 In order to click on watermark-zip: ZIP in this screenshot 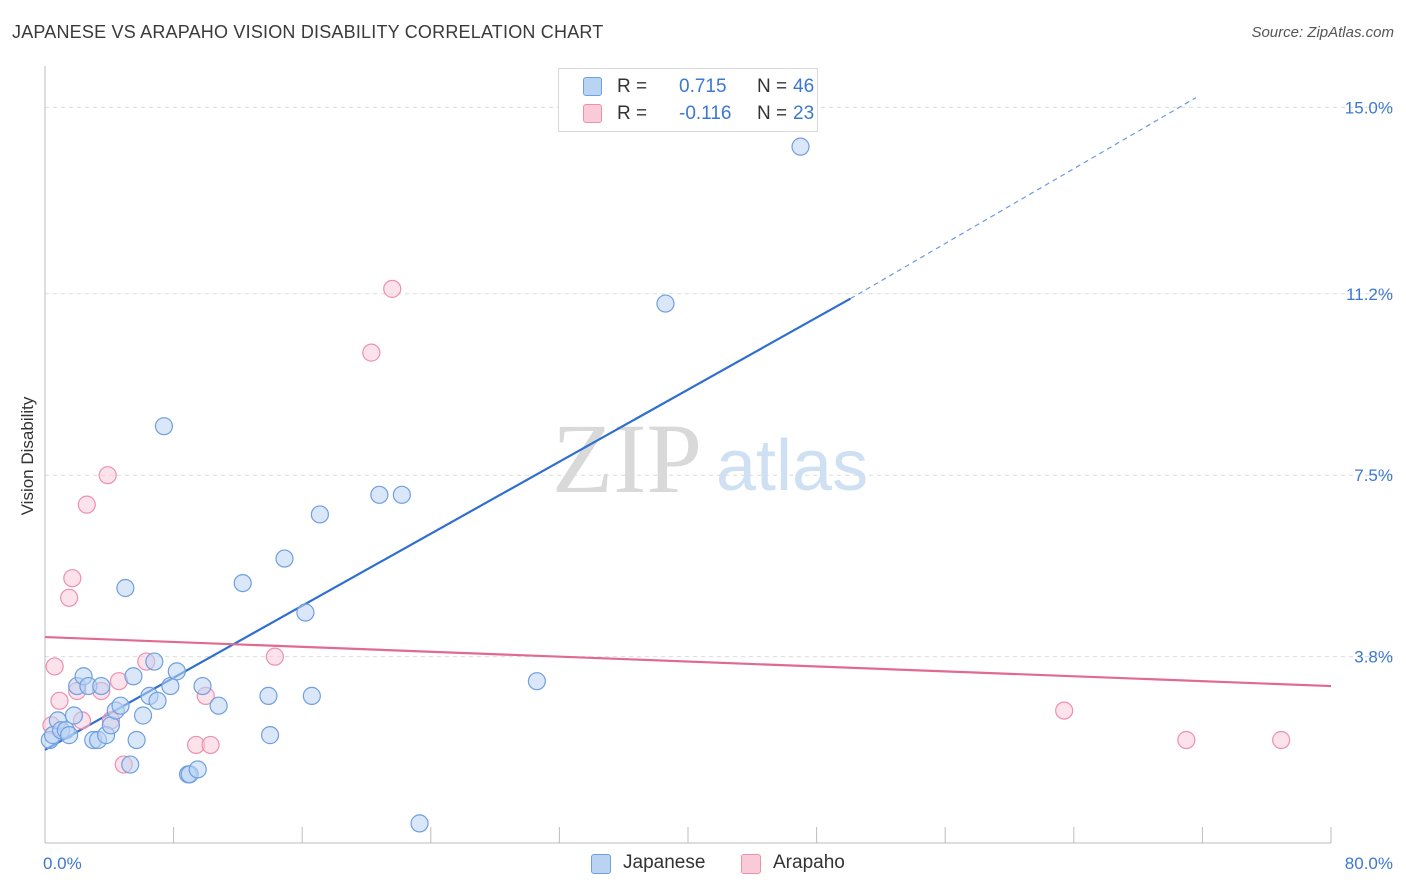, I will do `click(627, 458)`.